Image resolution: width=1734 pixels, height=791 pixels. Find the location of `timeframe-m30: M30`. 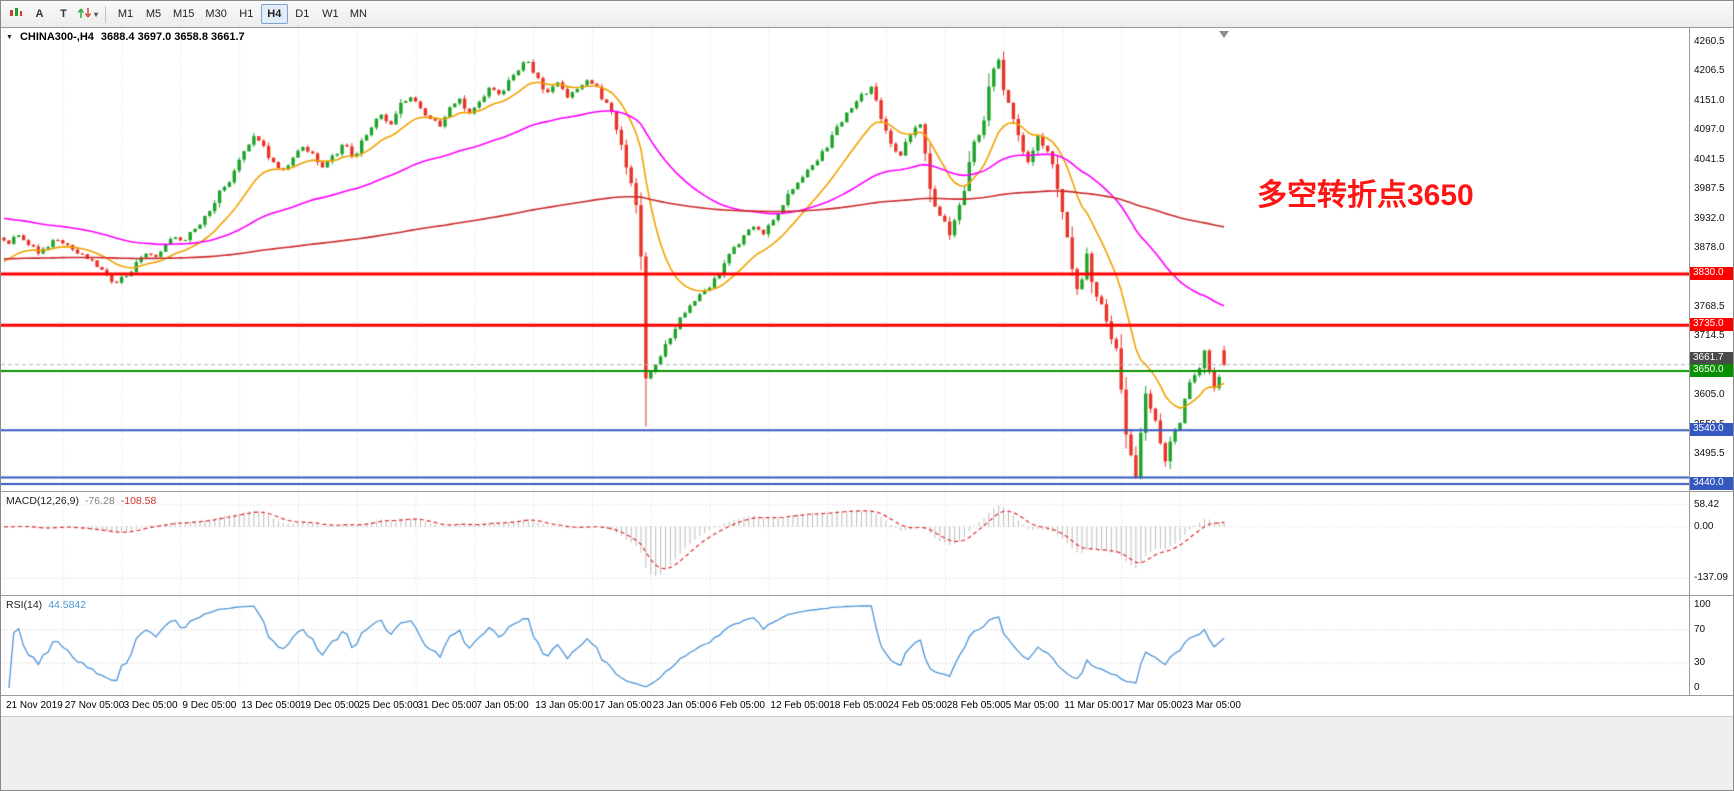

timeframe-m30: M30 is located at coordinates (215, 14).